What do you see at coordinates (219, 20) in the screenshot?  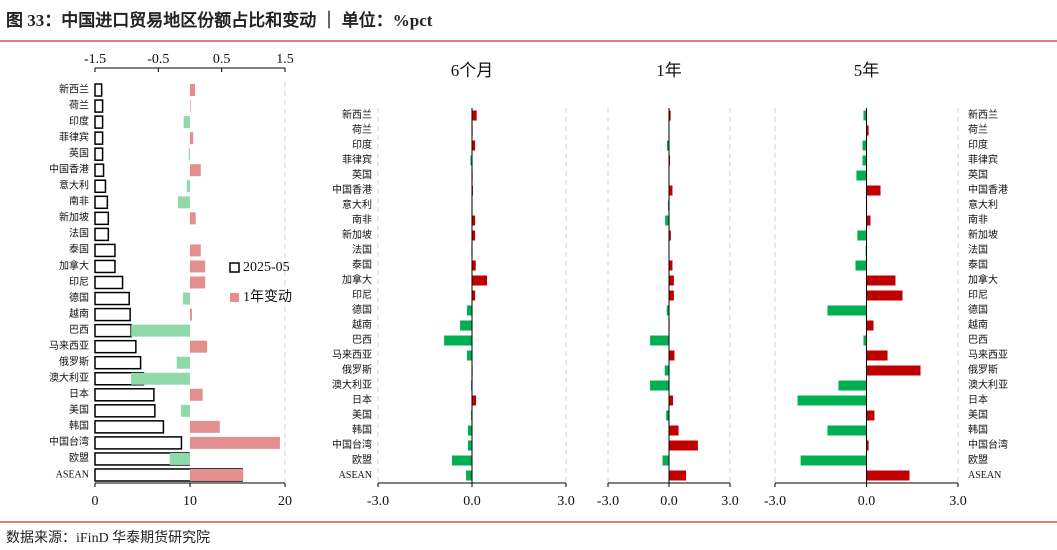 I see `page-title: 图 33：中国进口贸易地区份额占比和变动 ｜ 单位：%pct` at bounding box center [219, 20].